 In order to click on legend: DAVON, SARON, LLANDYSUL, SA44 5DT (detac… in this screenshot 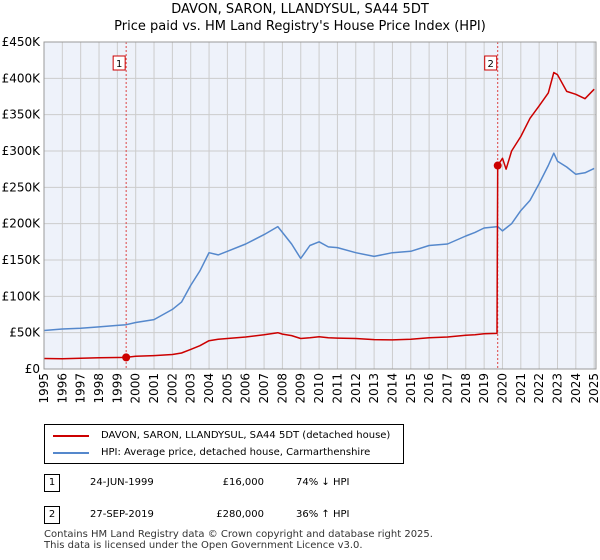, I will do `click(224, 444)`.